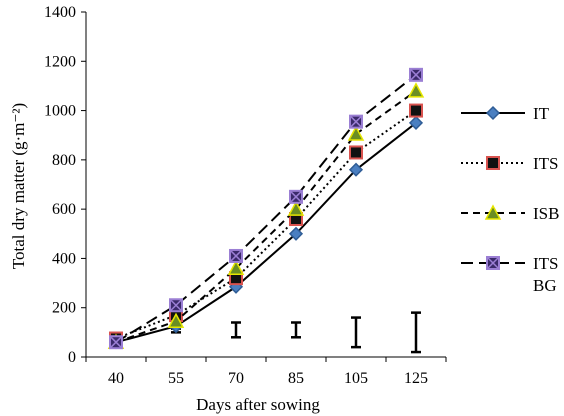 The height and width of the screenshot is (416, 564). I want to click on y-tick-label: 400, so click(64, 258).